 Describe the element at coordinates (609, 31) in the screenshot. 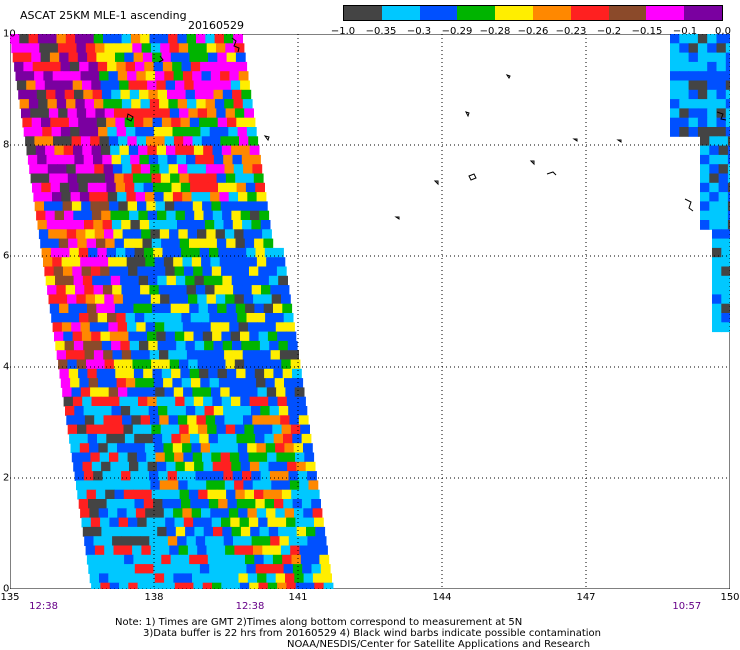

I see `legend-label: −0.2` at that location.